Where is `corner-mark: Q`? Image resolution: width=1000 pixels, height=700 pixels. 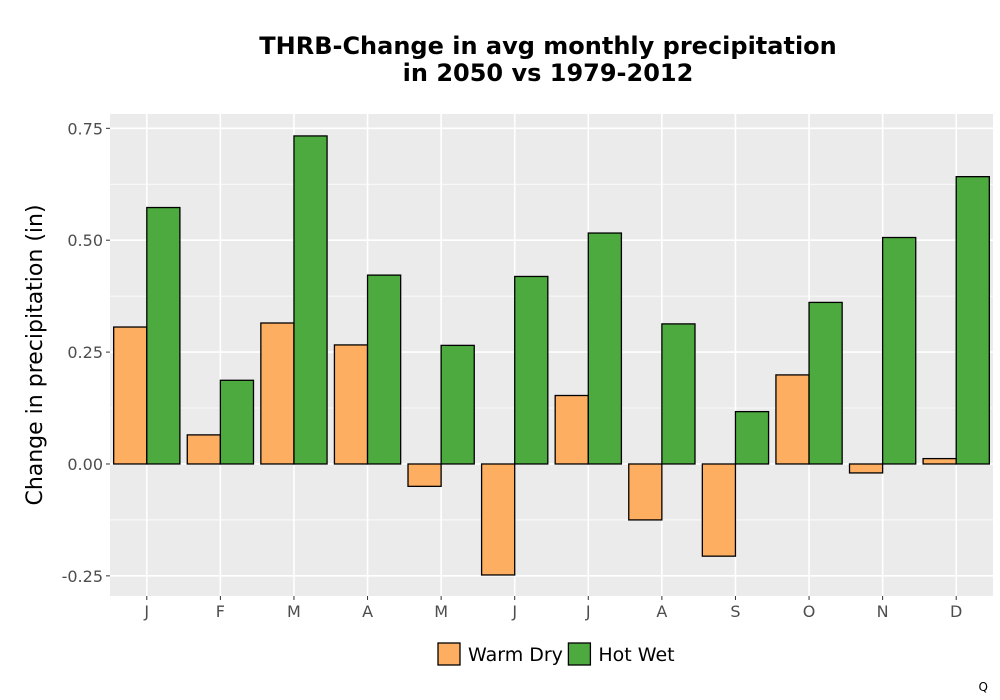
corner-mark: Q is located at coordinates (983, 687).